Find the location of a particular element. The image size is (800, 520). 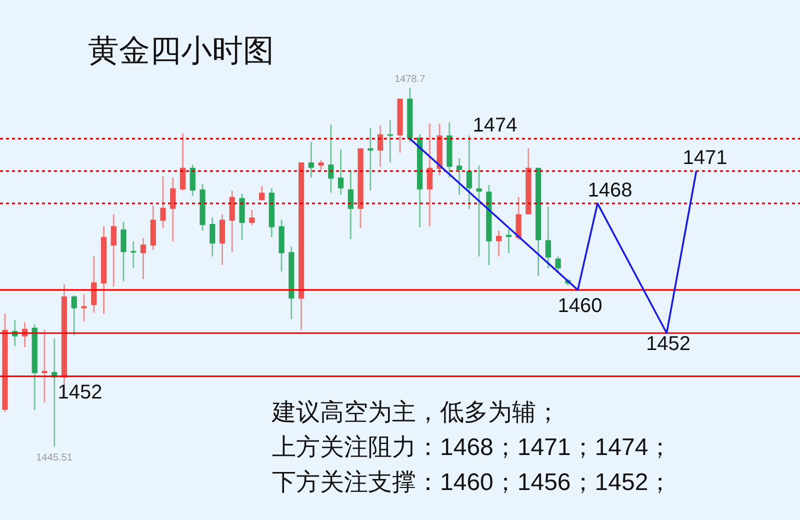

ref-line-label: 1452 is located at coordinates (80, 392).